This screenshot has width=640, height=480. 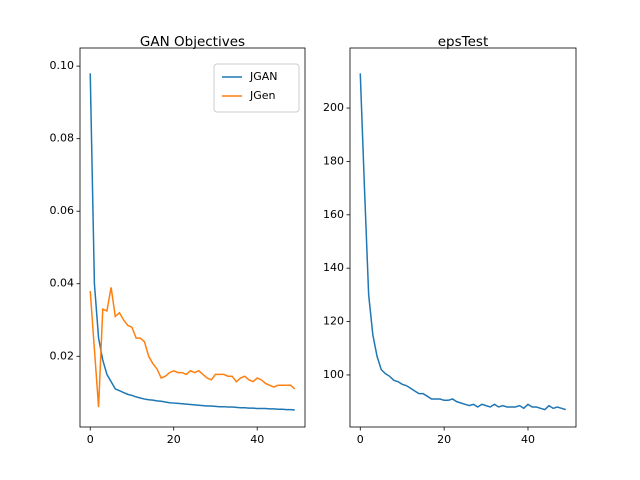 What do you see at coordinates (333, 107) in the screenshot?
I see `y-tick-label: 200` at bounding box center [333, 107].